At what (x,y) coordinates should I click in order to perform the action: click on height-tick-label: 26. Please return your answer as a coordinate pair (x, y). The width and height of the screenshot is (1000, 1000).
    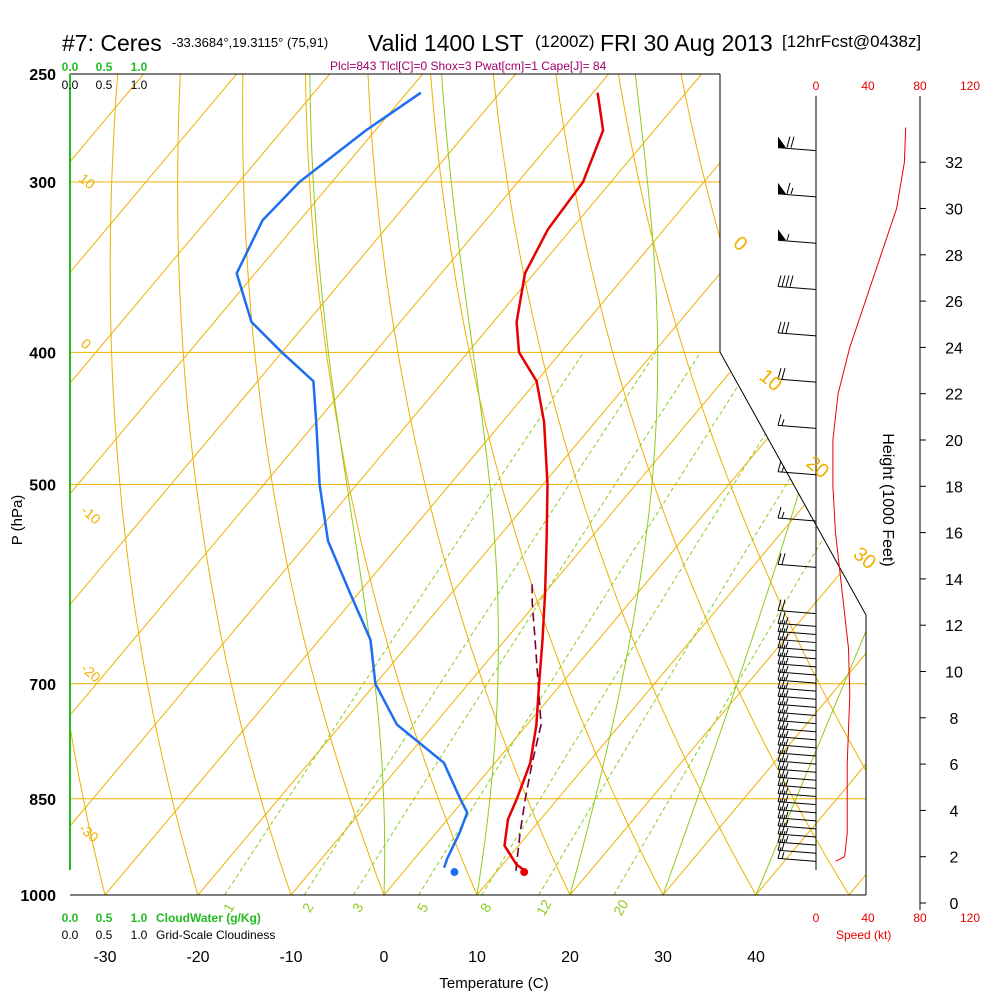
    Looking at the image, I should click on (954, 302).